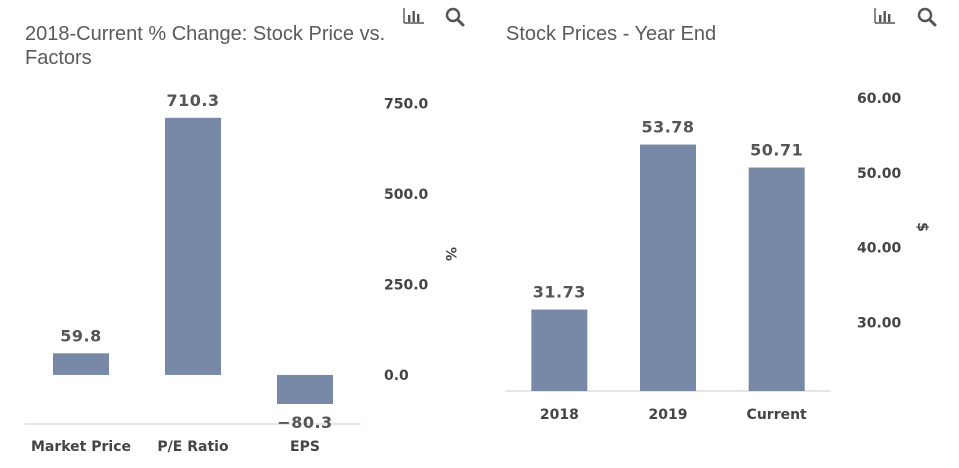  Describe the element at coordinates (879, 99) in the screenshot. I see `y-tick-label: 60.00` at that location.